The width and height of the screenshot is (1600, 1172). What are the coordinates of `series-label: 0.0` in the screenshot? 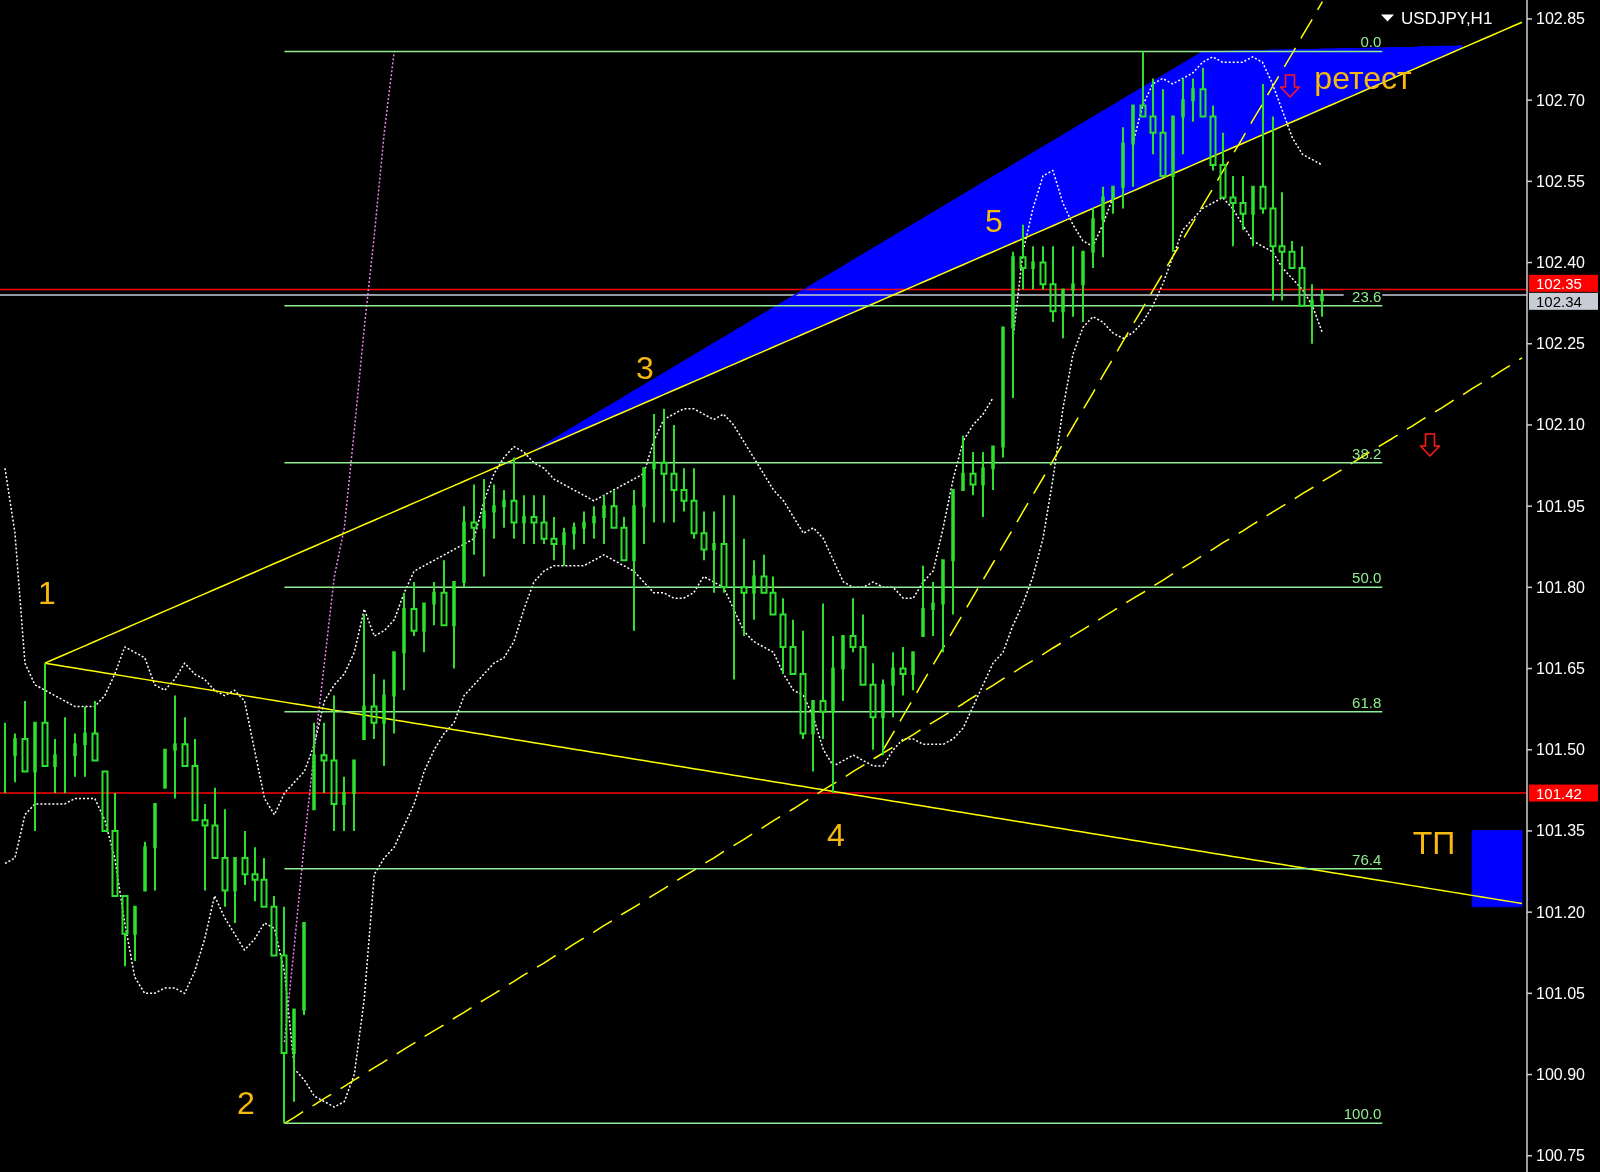 It's located at (1371, 42).